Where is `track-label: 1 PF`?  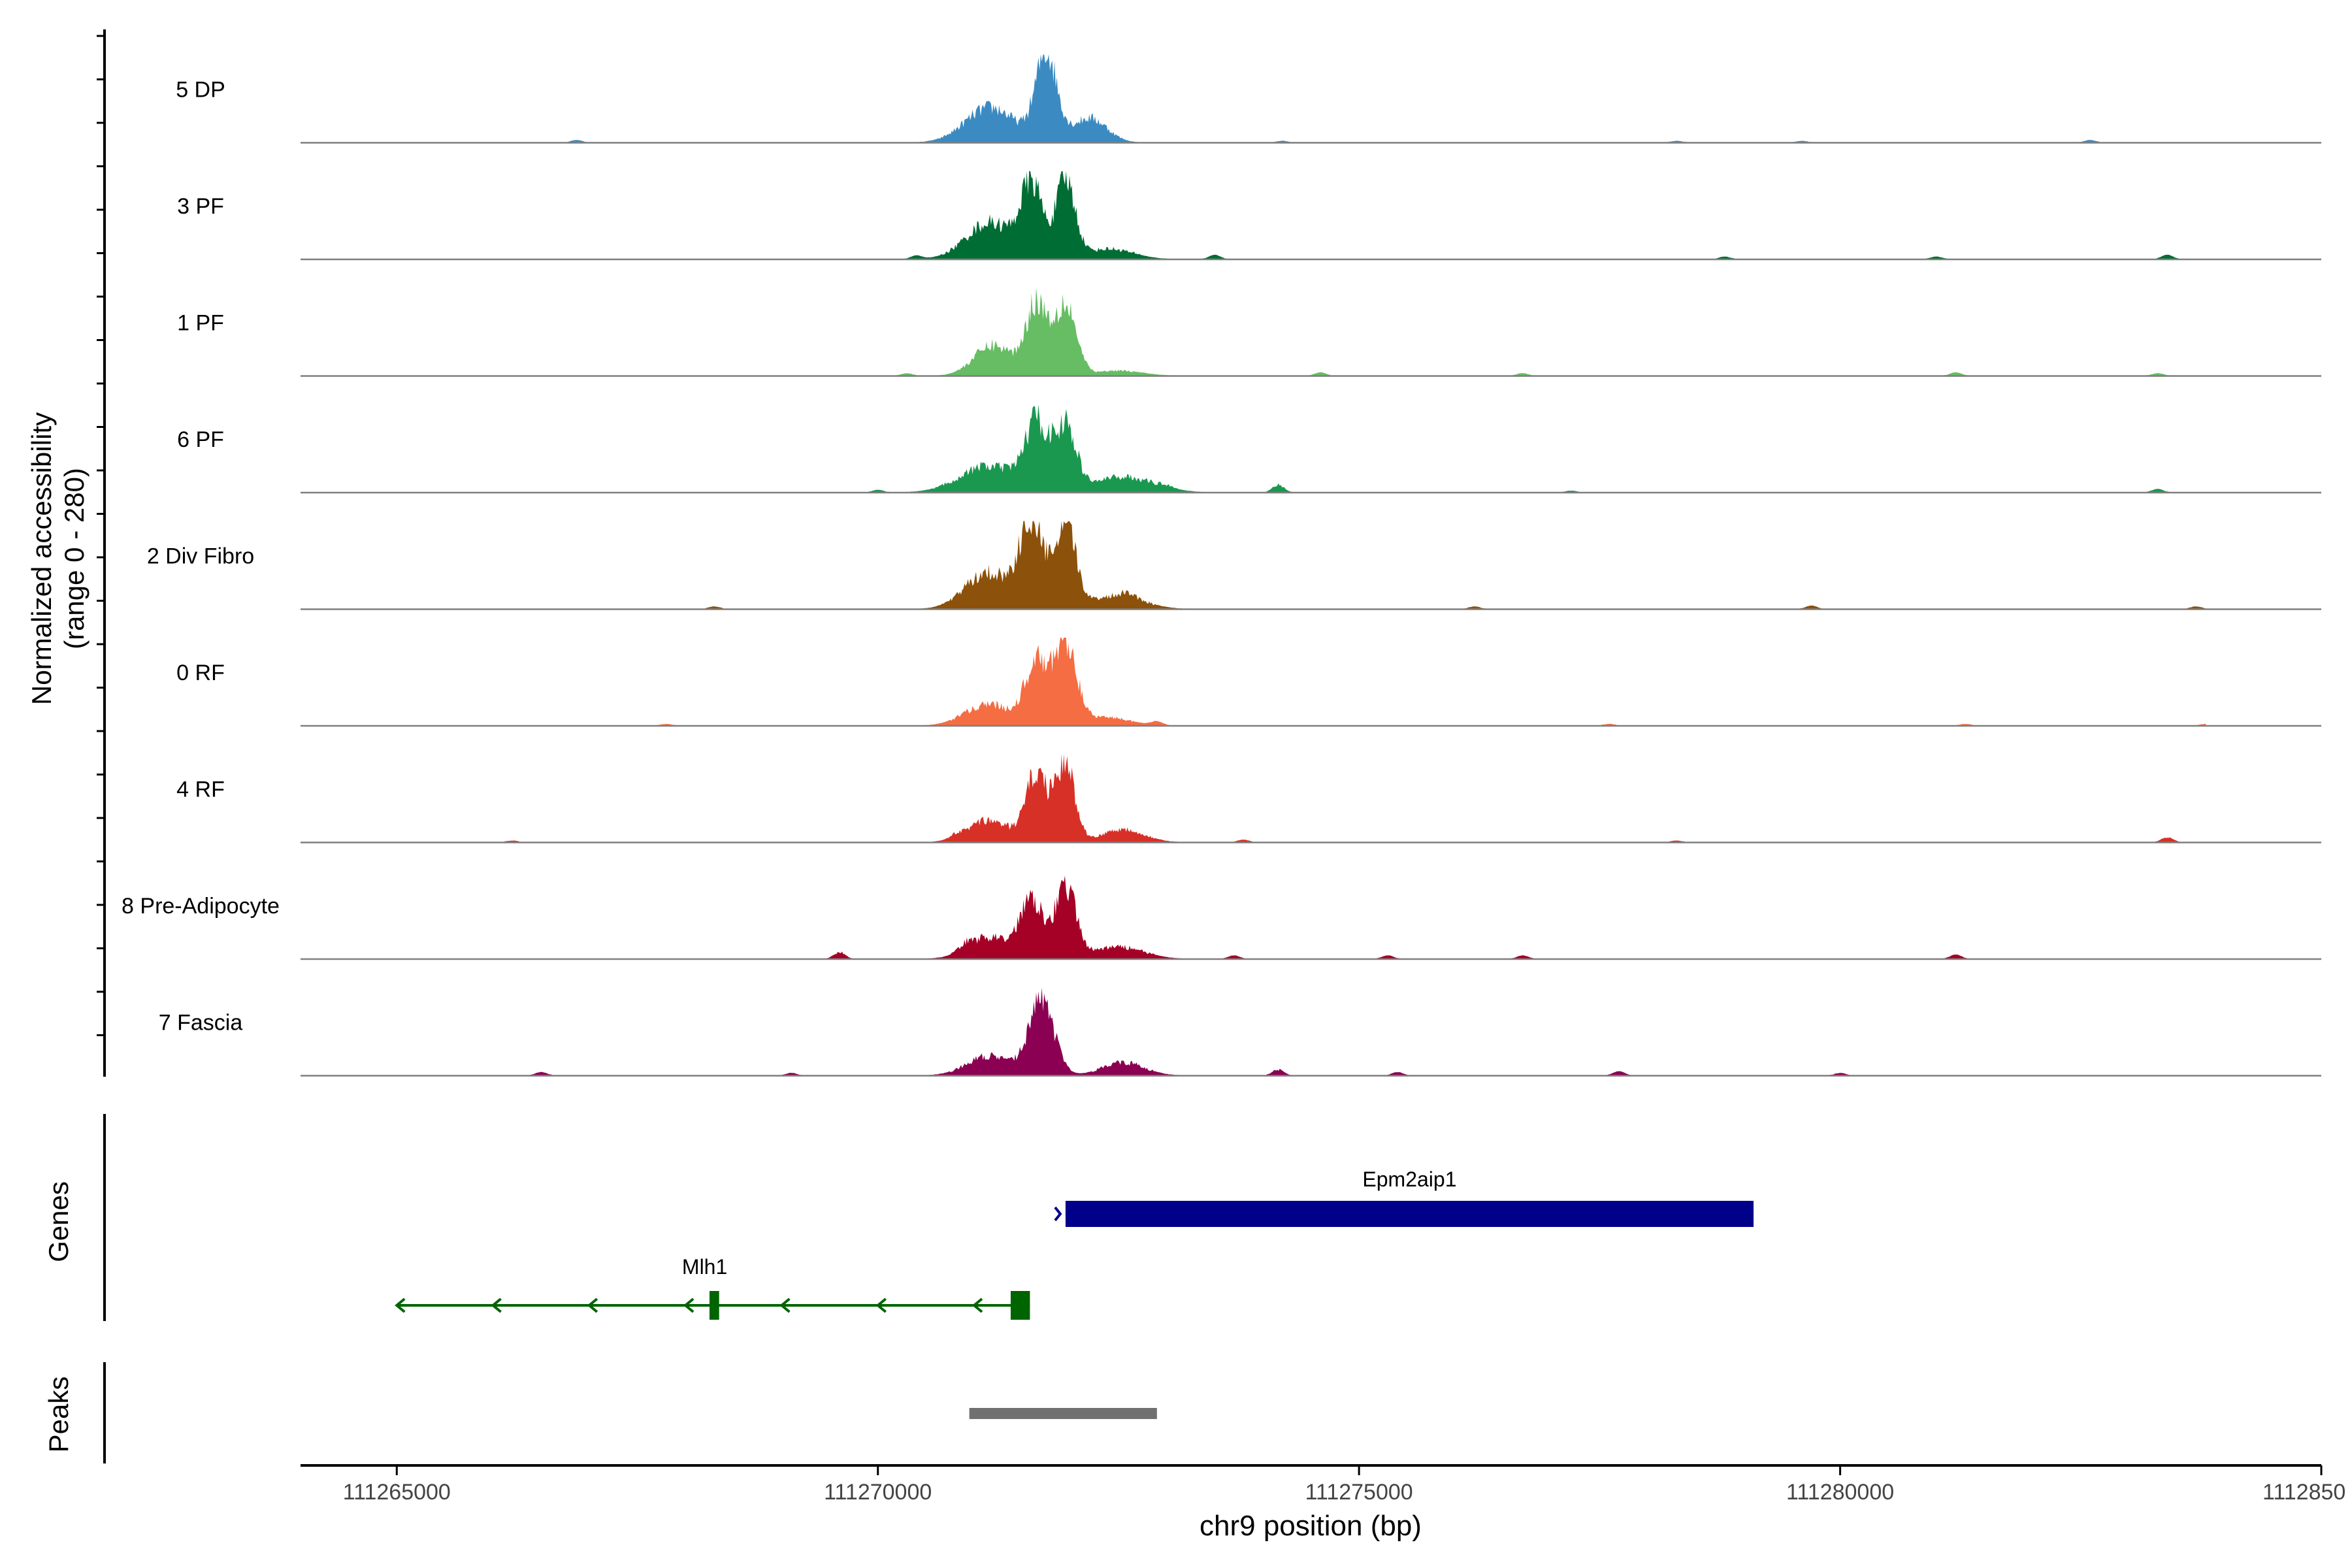 track-label: 1 PF is located at coordinates (200, 323).